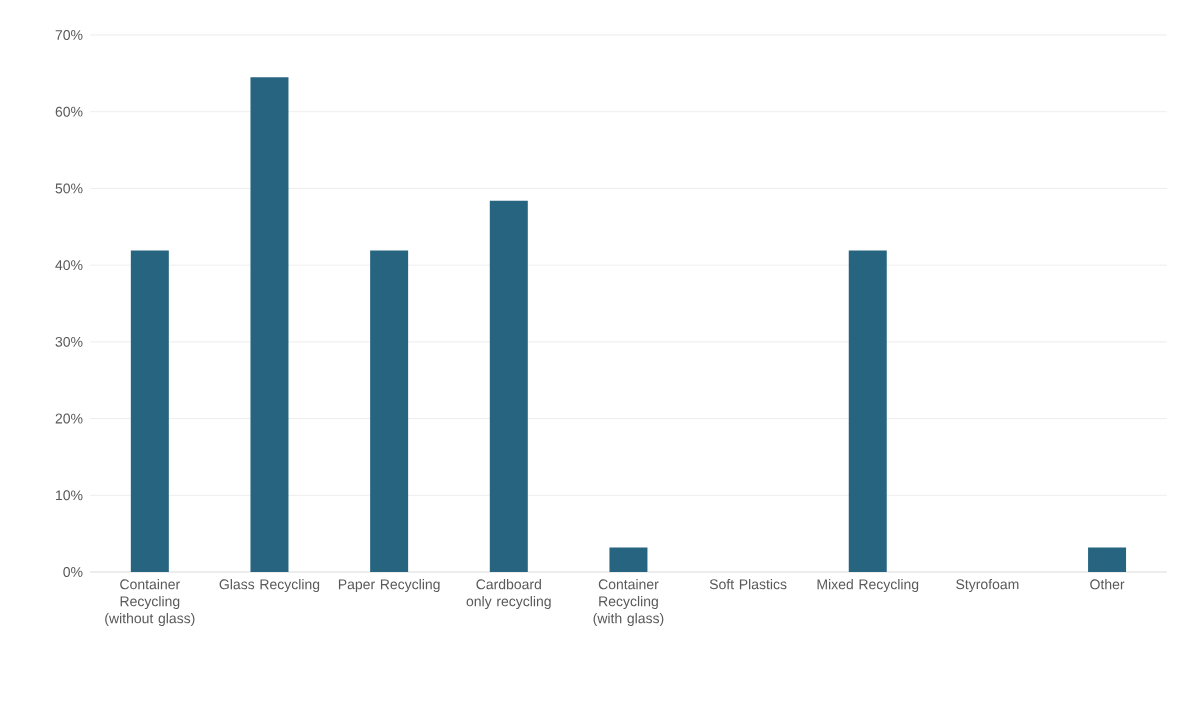 The image size is (1191, 717). I want to click on y-tick-label: 50%, so click(69, 188).